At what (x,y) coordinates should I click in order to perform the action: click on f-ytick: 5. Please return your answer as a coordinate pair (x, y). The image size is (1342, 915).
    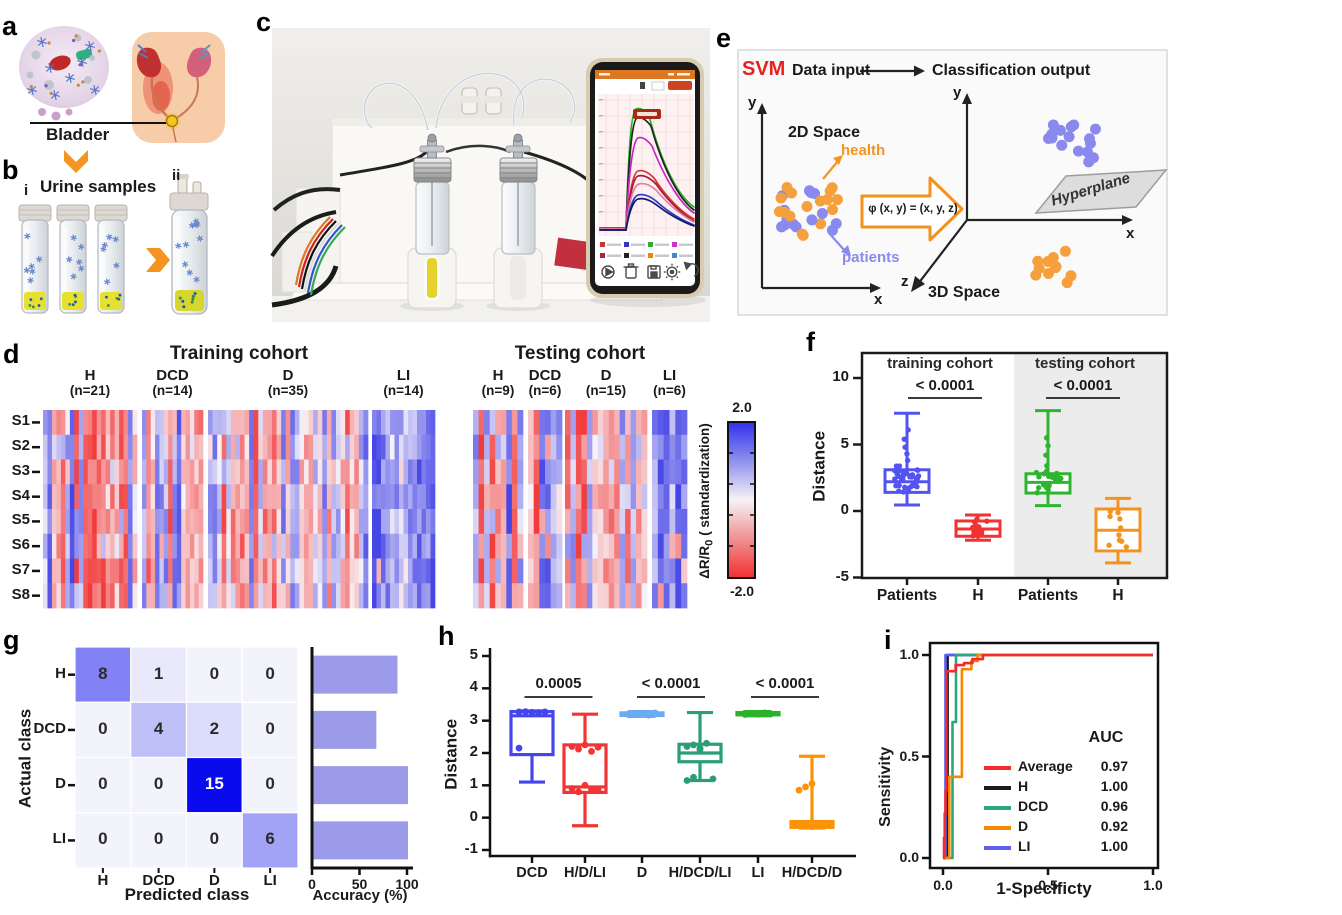
    Looking at the image, I should click on (844, 443).